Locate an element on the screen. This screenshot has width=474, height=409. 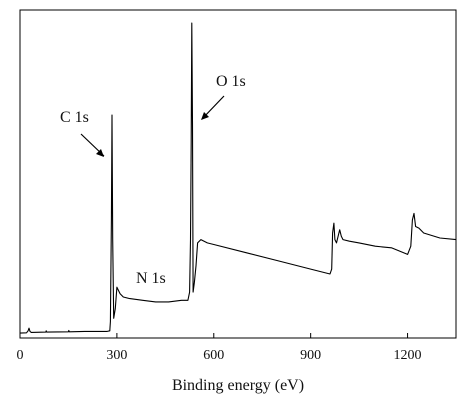
x-tick-label: 600 is located at coordinates (213, 355).